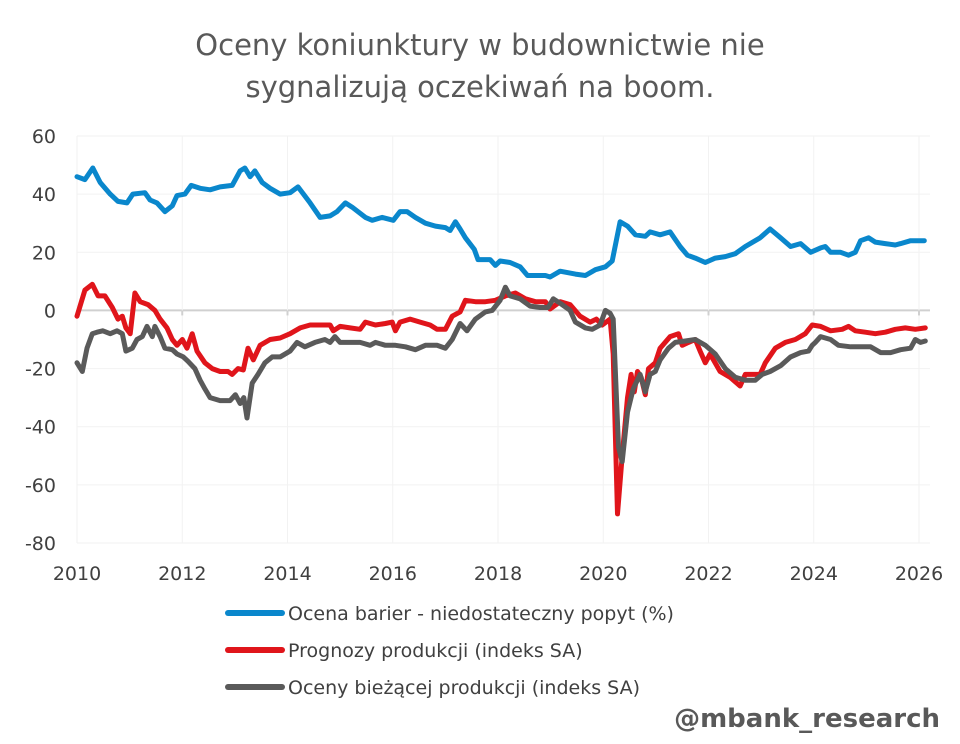 The width and height of the screenshot is (960, 744). Describe the element at coordinates (77, 574) in the screenshot. I see `x-tick-label: 2010` at that location.